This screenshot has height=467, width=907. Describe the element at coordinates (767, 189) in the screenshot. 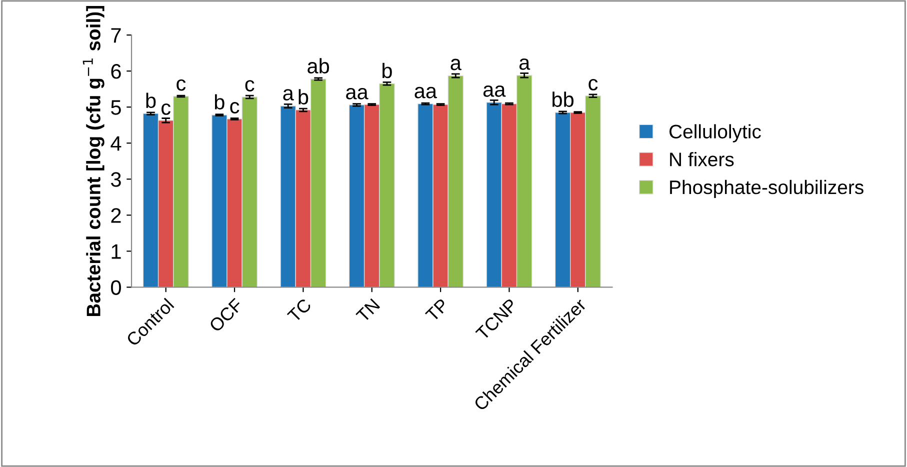

I see `legend-label: Phosphate-solubilizers` at that location.